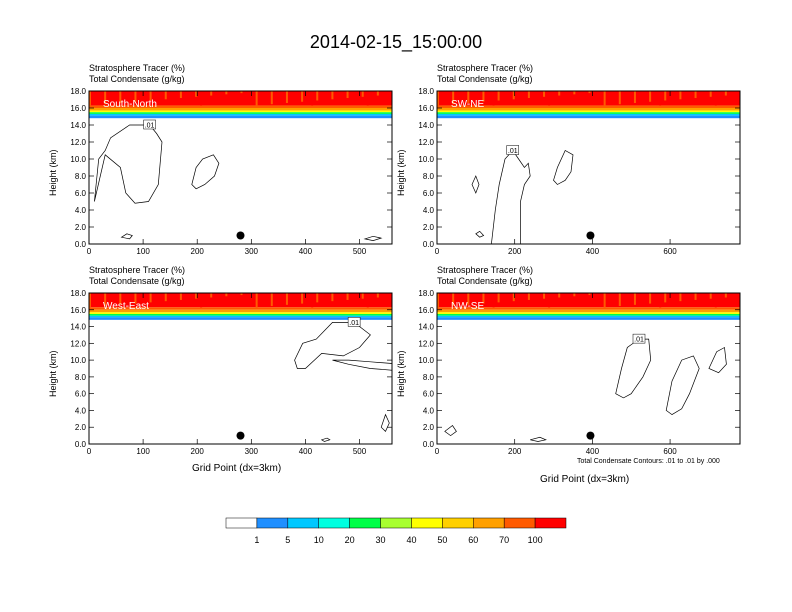 This screenshot has height=612, width=792. I want to click on colorbar-label: 50, so click(442, 540).